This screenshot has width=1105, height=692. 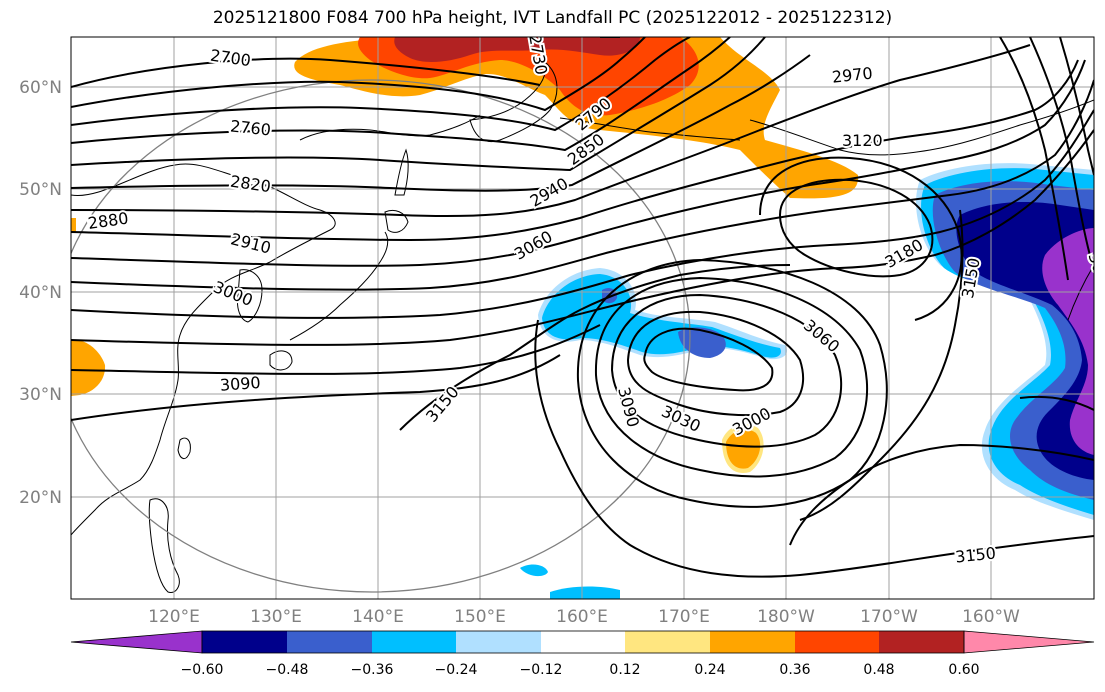 What do you see at coordinates (40, 190) in the screenshot?
I see `lat-label-50n: 50°N` at bounding box center [40, 190].